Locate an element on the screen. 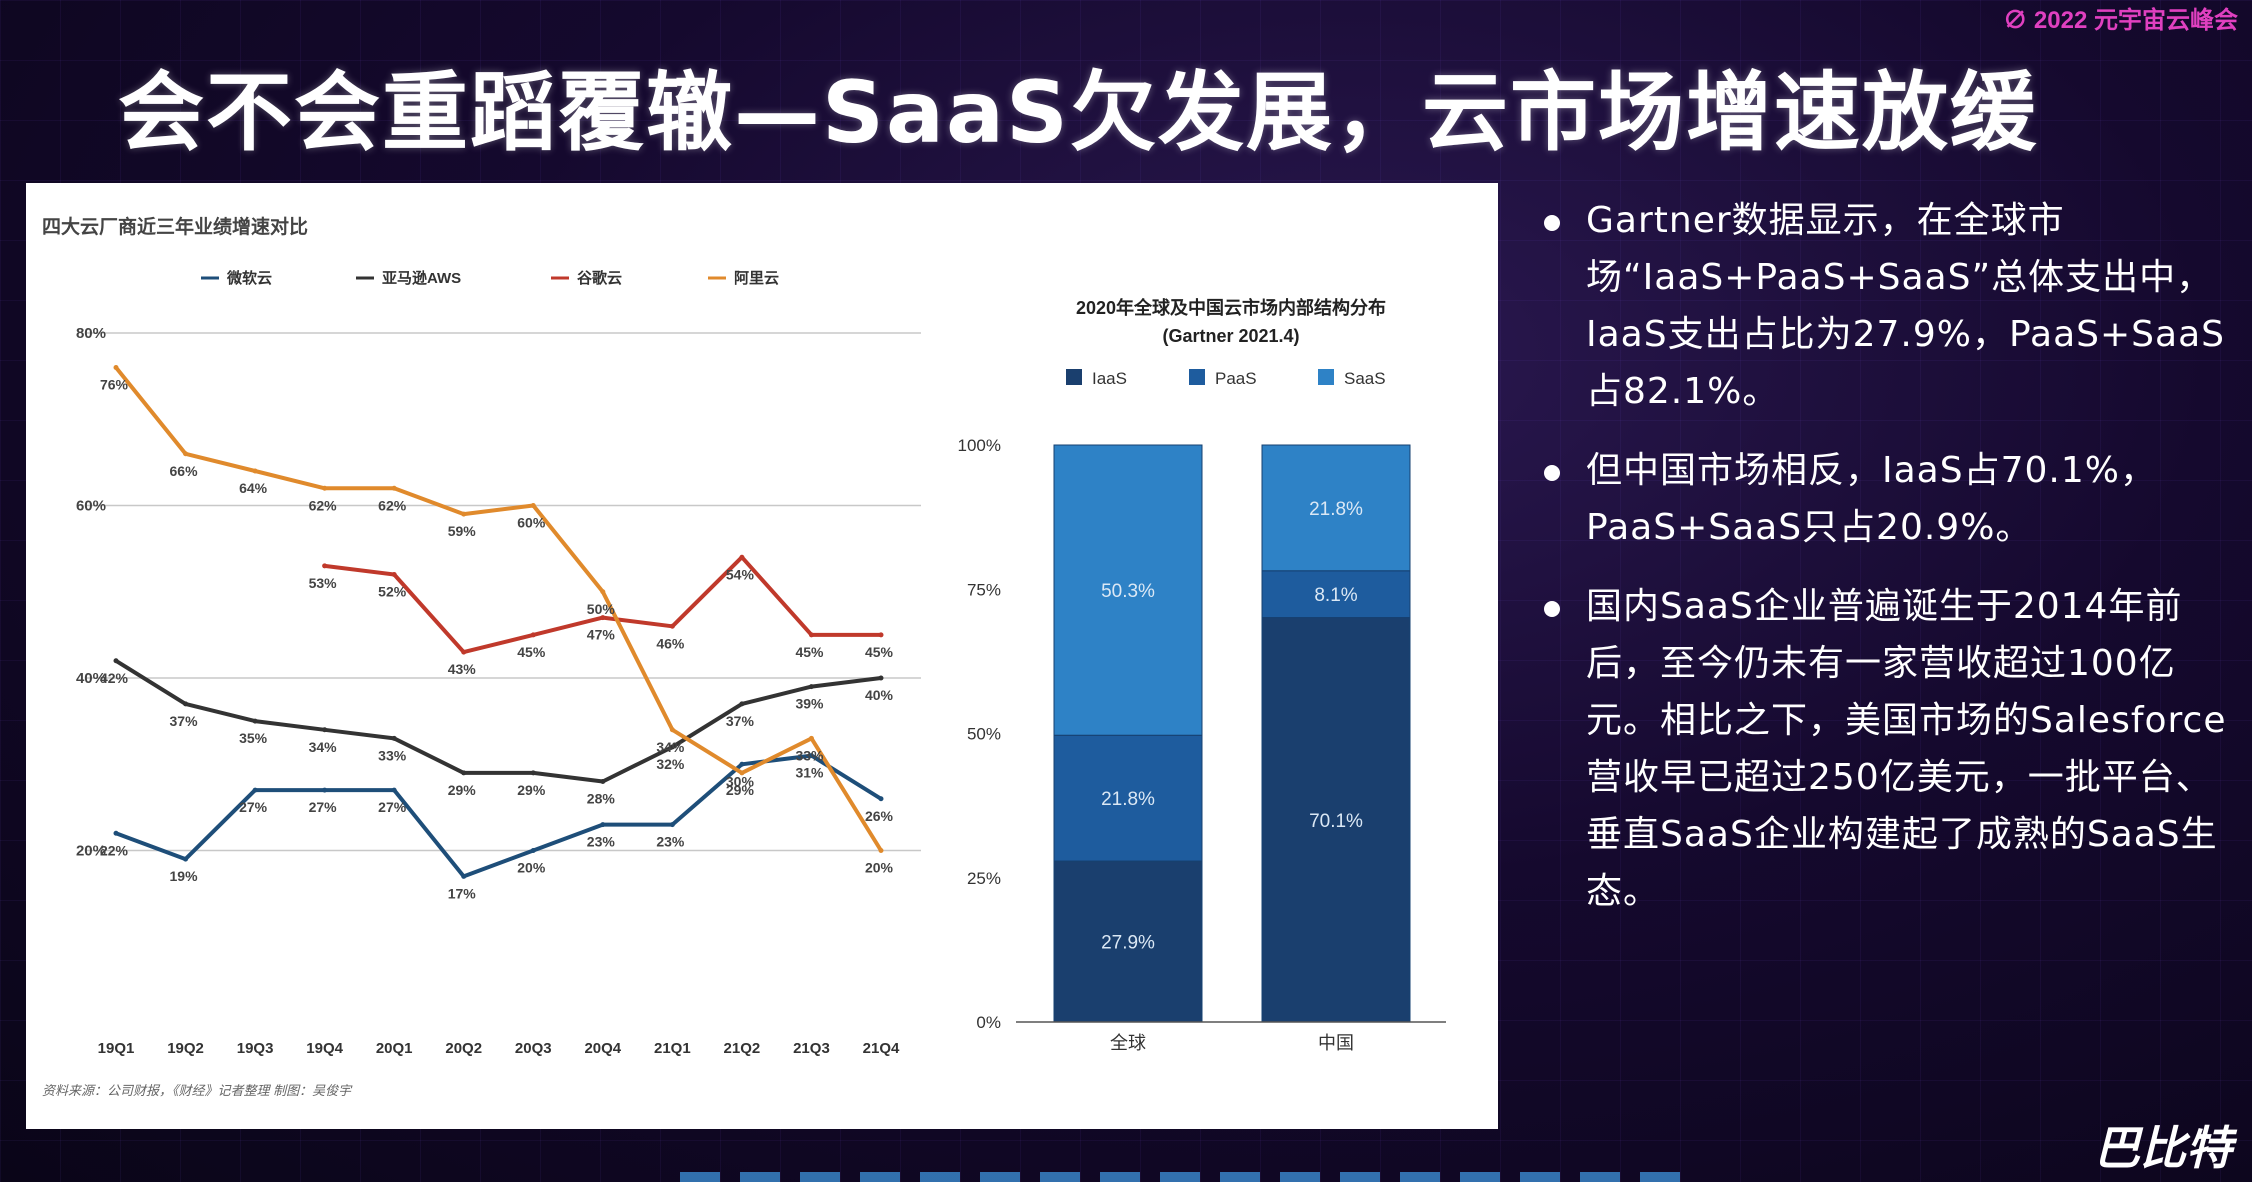 This screenshot has width=2252, height=1182. x-tick-label: 全球 is located at coordinates (1128, 1043).